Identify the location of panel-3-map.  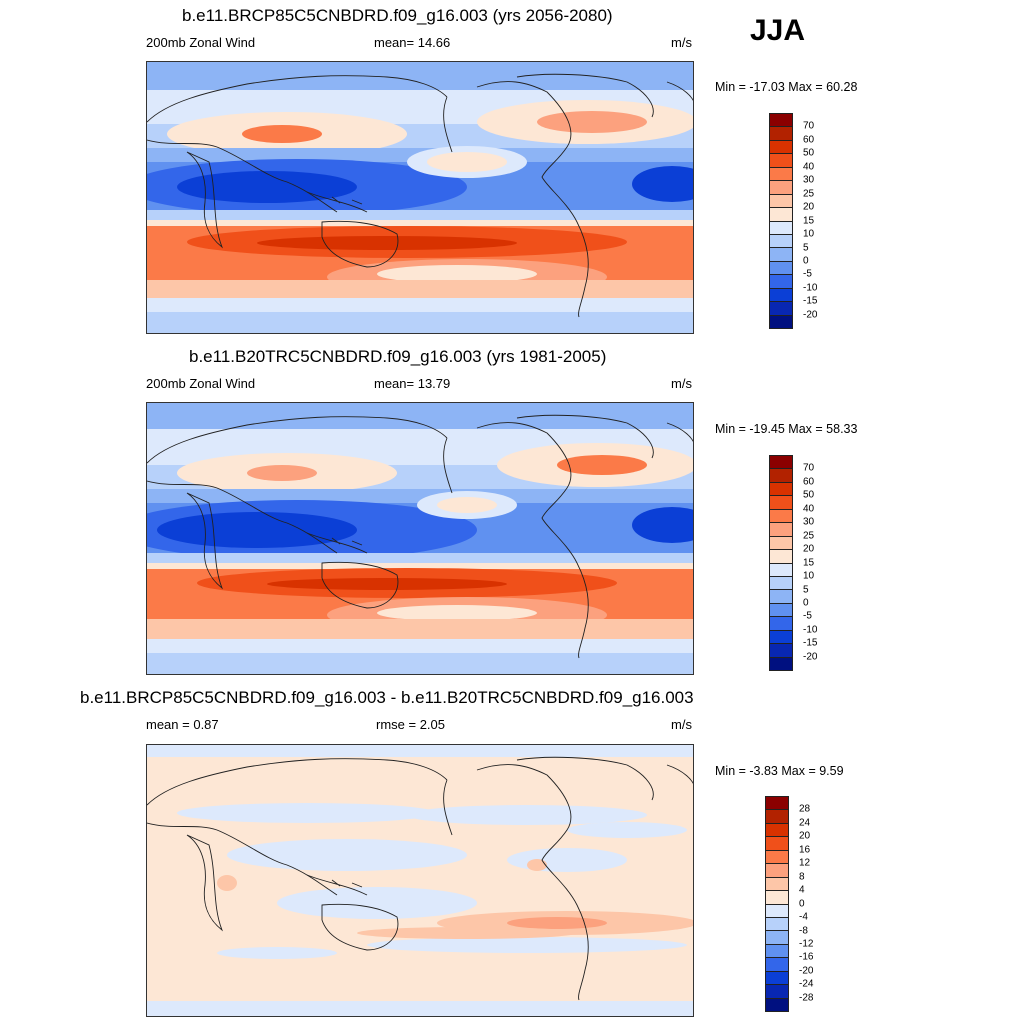
(420, 880).